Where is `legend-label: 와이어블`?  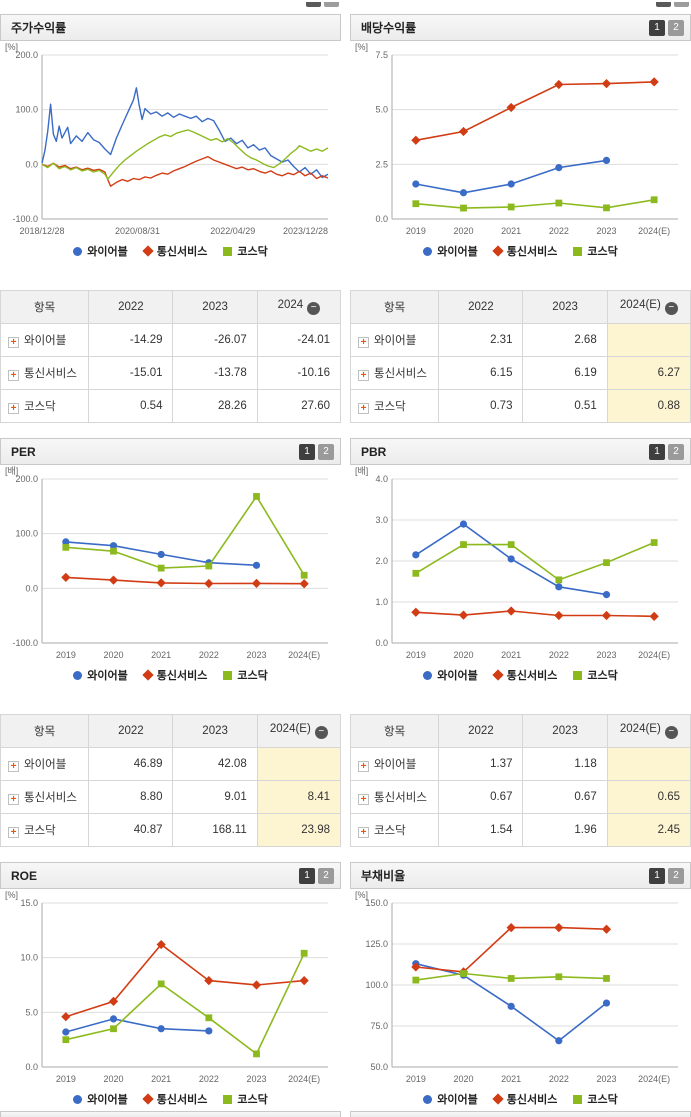
legend-label: 와이어블 is located at coordinates (457, 676).